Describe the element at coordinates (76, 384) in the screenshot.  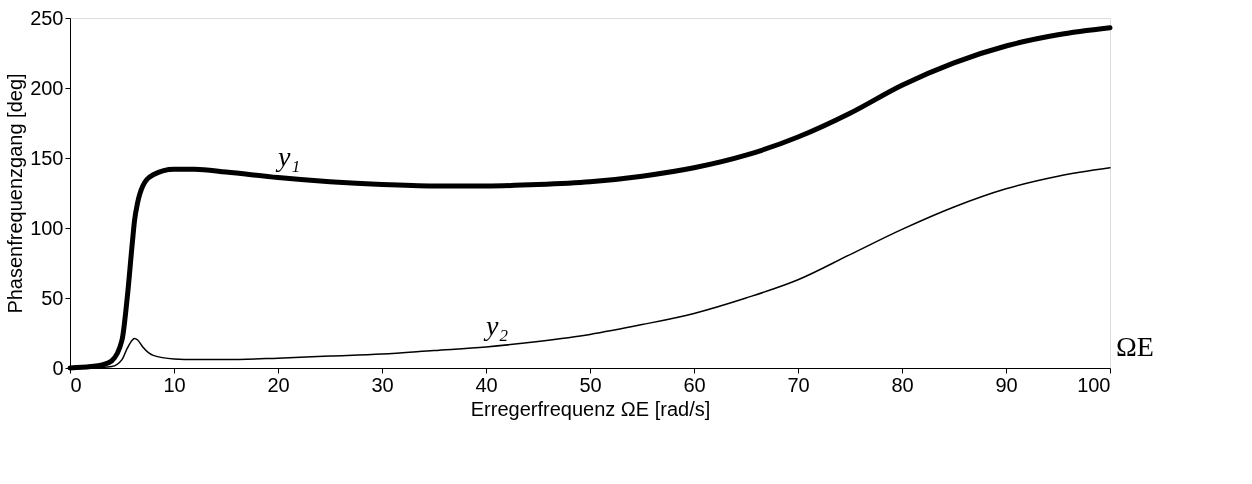
I see `x-tick-label: 0` at that location.